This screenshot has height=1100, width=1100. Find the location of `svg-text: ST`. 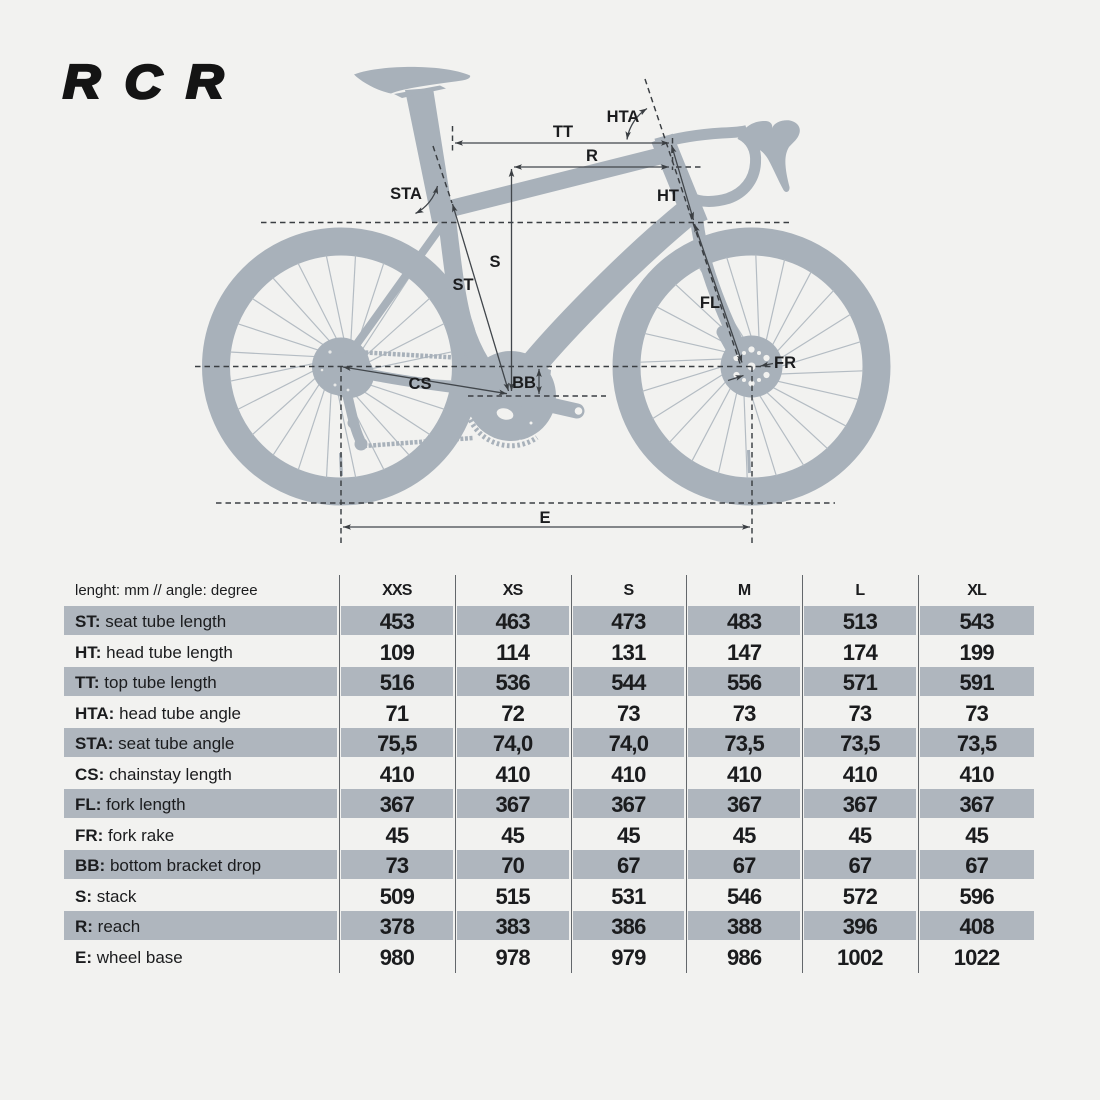

svg-text: ST is located at coordinates (462, 285).